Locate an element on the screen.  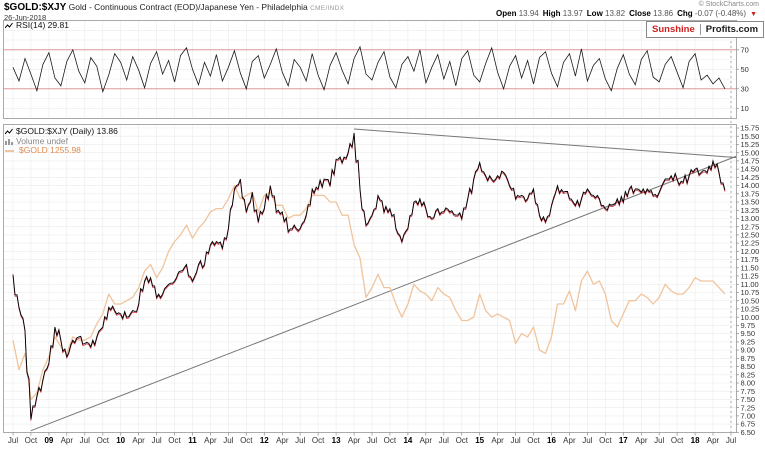
rsi-legend-label: RSI(14) 29.81 is located at coordinates (42, 25).